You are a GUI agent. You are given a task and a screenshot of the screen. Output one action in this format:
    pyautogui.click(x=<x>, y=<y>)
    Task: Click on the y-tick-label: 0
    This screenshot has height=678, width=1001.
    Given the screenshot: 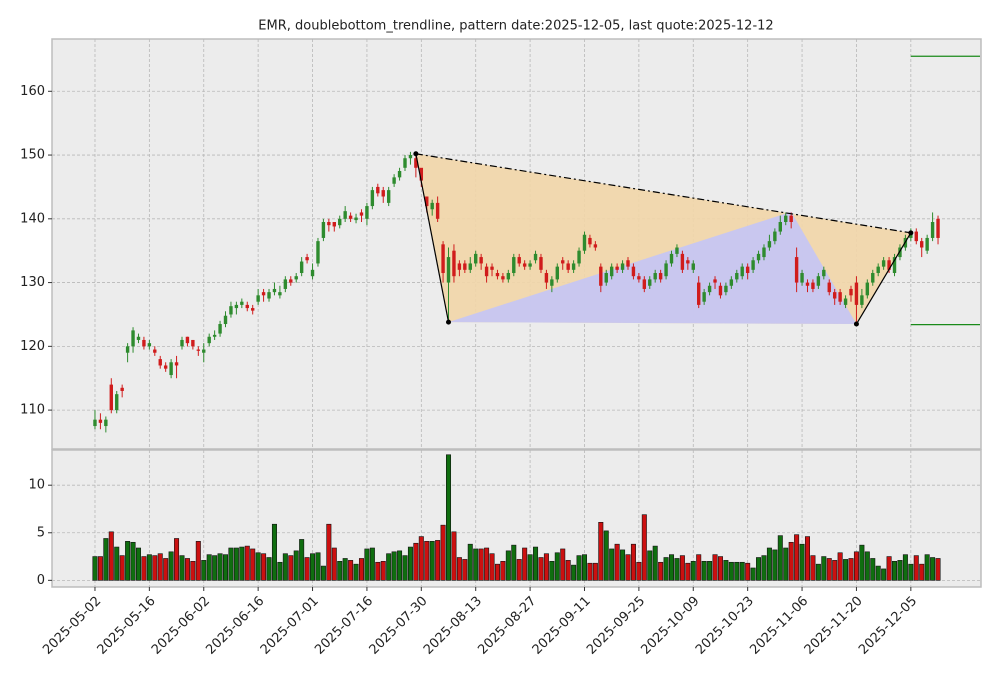 What is the action you would take?
    pyautogui.click(x=41, y=580)
    